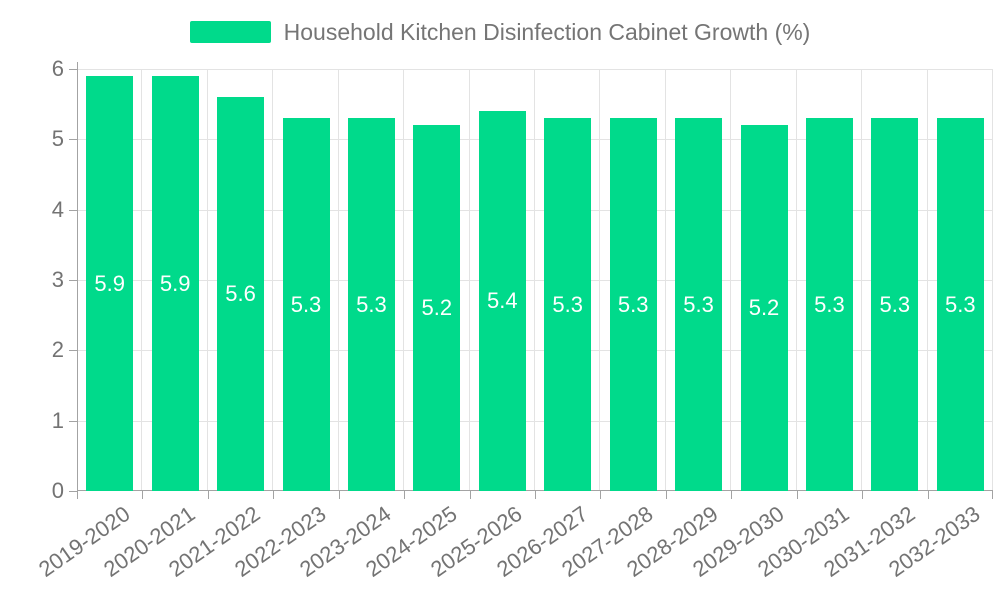 The width and height of the screenshot is (1000, 600). What do you see at coordinates (77, 276) in the screenshot?
I see `y-axis-line` at bounding box center [77, 276].